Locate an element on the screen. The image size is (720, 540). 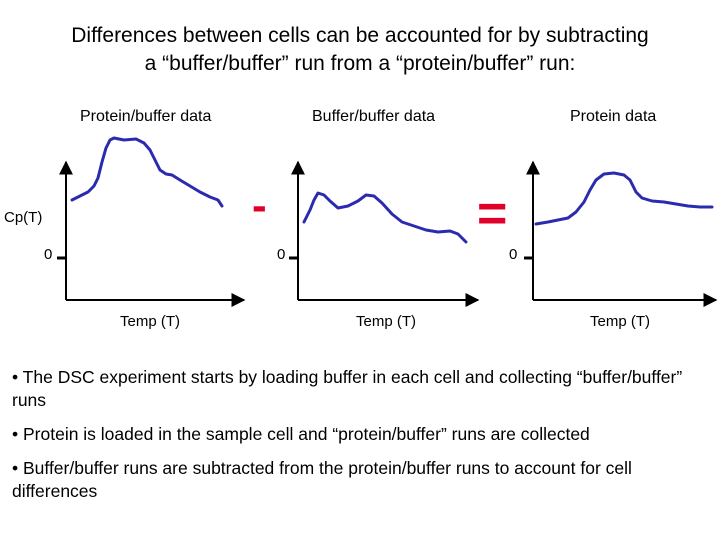
panel-3-axes is located at coordinates (621, 233).